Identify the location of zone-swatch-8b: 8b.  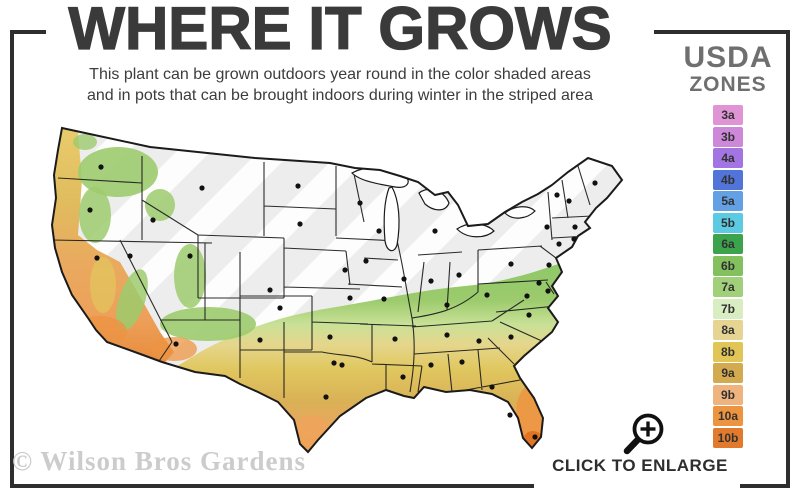
(728, 351).